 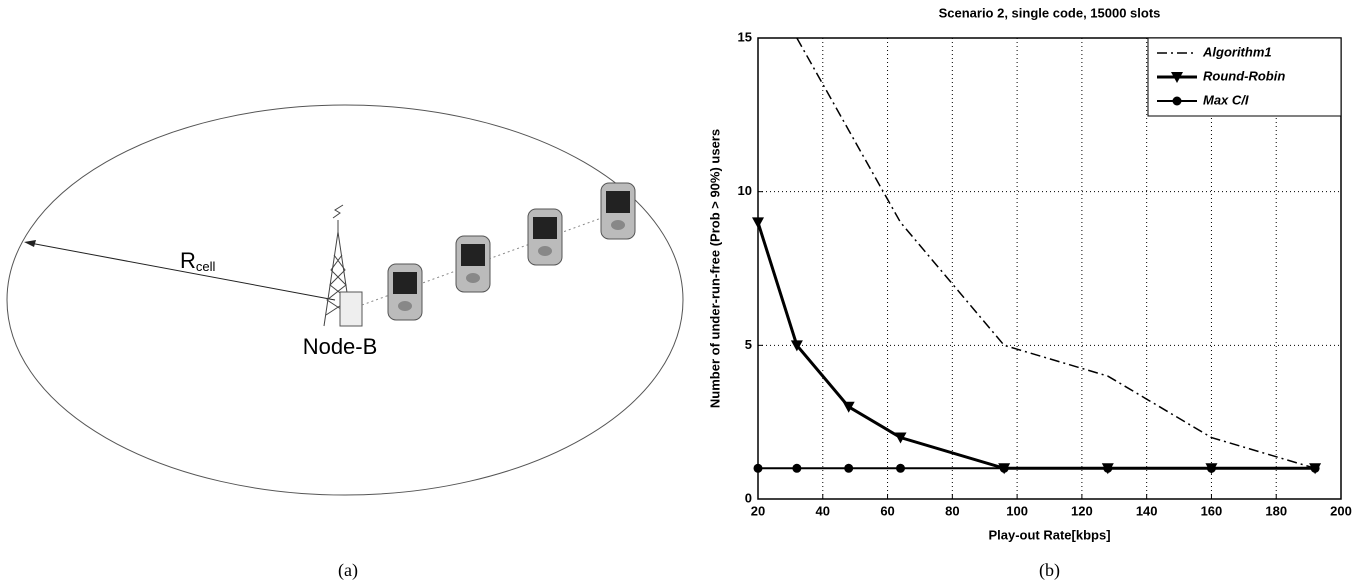 What do you see at coordinates (823, 510) in the screenshot?
I see `x-tick-label: 40` at bounding box center [823, 510].